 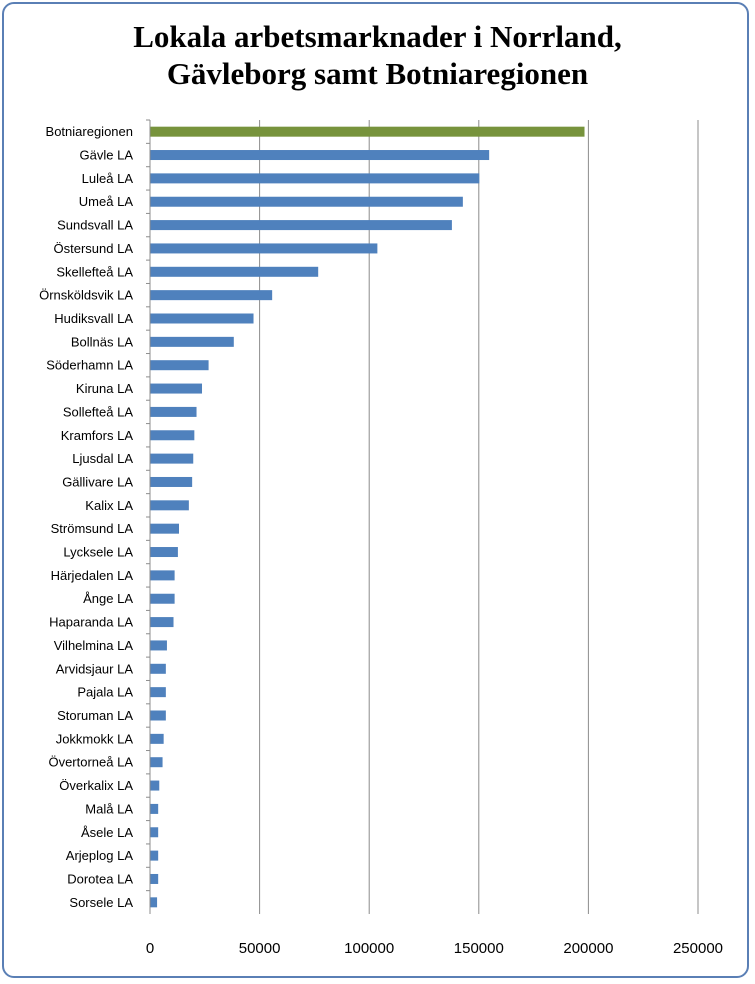 I want to click on category-label: Strömsund LA, so click(x=92, y=528).